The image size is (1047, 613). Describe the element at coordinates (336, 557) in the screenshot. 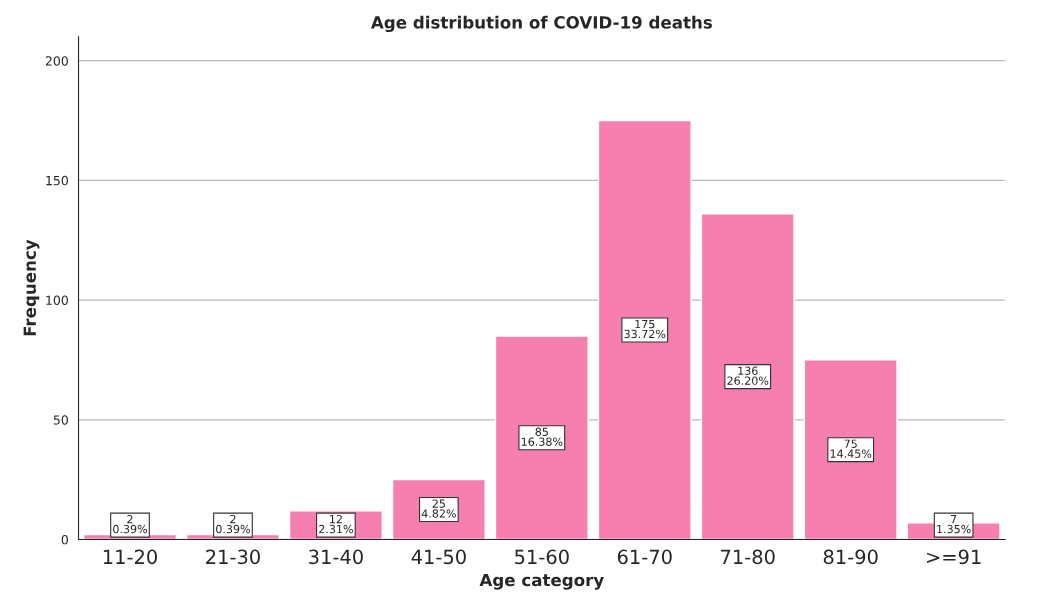

I see `x-tick-label: 31-40` at that location.